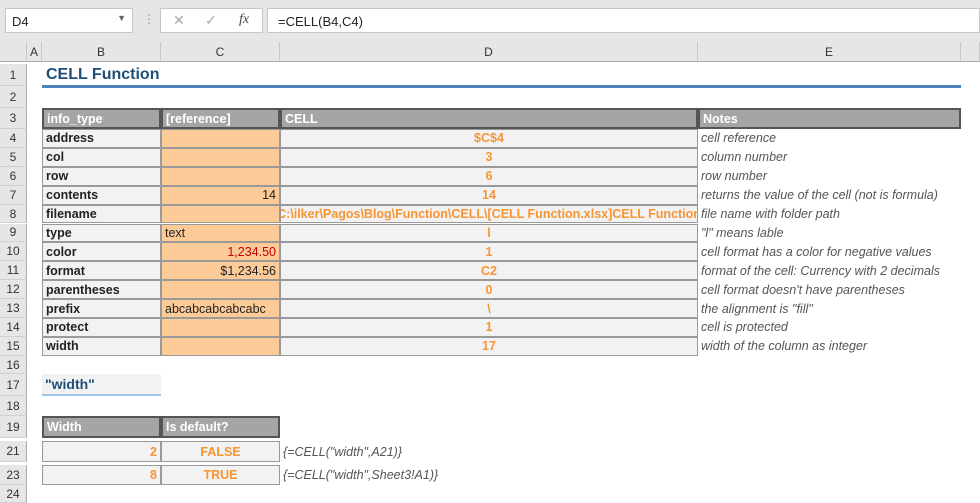 The width and height of the screenshot is (980, 503). I want to click on select-all-corner, so click(13, 52).